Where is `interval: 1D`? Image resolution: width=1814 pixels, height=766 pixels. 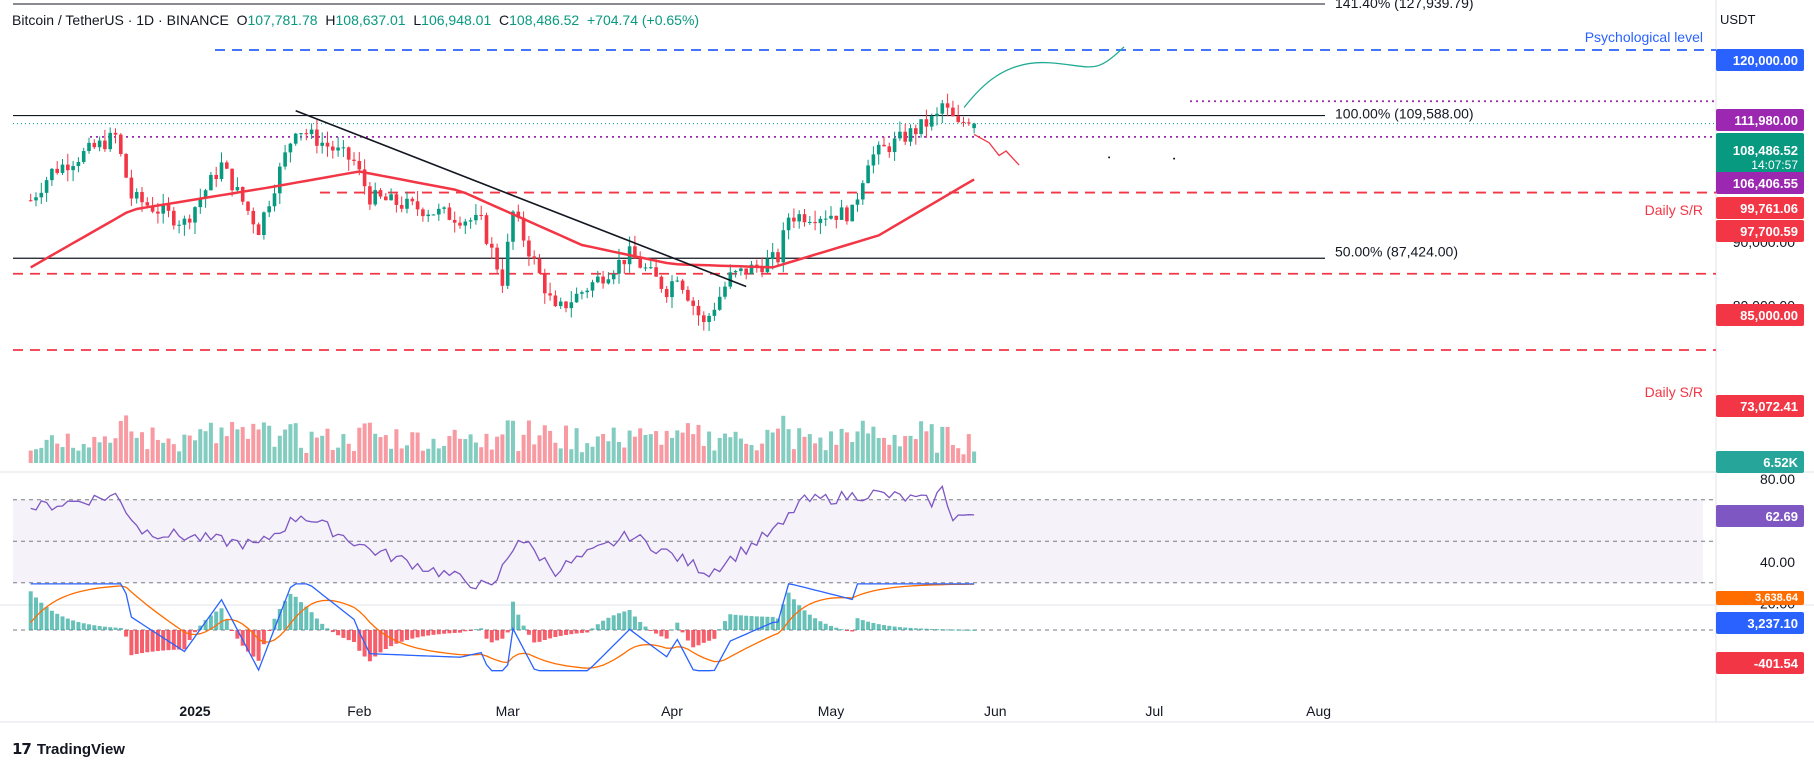
interval: 1D is located at coordinates (145, 20).